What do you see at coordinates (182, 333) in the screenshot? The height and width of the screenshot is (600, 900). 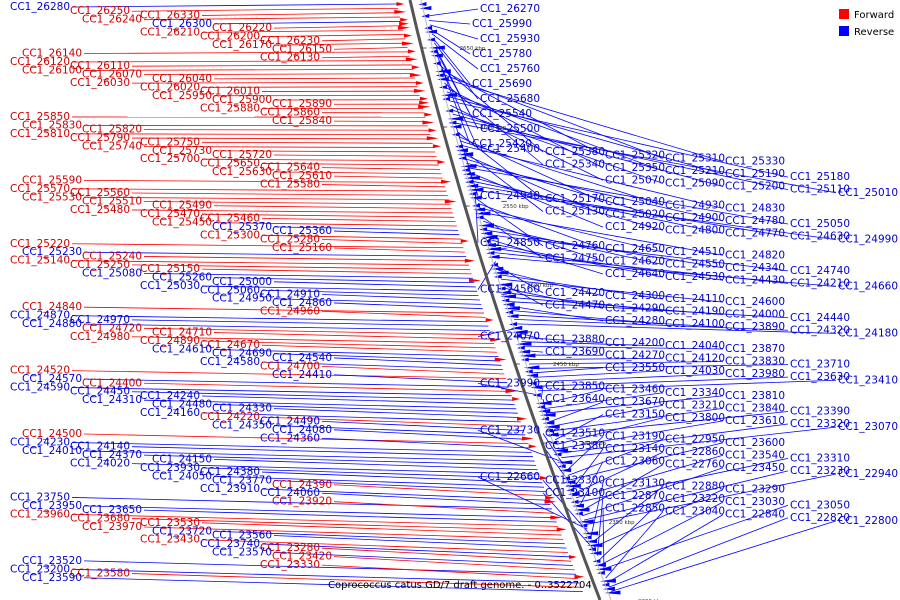 I see `gene-label: CC1_24710` at bounding box center [182, 333].